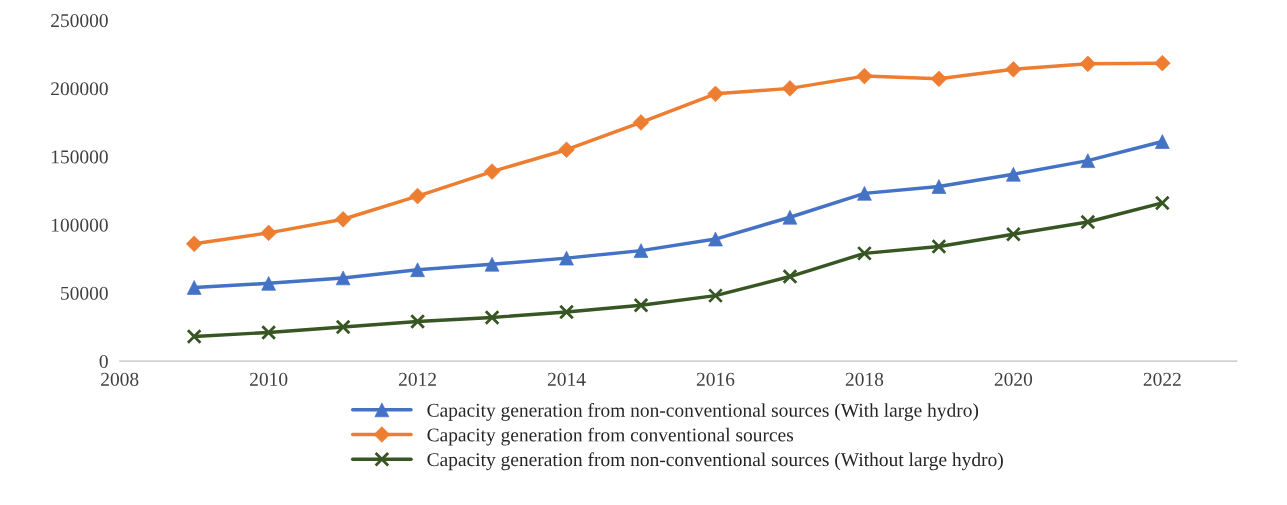 Image resolution: width=1287 pixels, height=505 pixels. I want to click on y-tick-label: 250000, so click(79, 21).